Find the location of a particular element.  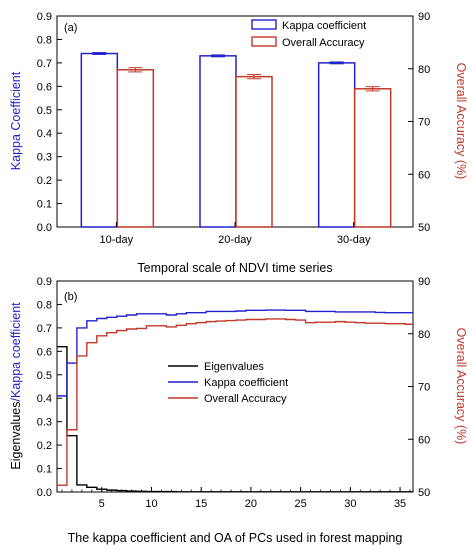

panel-b-ytick-right-label: 90 is located at coordinates (424, 282).